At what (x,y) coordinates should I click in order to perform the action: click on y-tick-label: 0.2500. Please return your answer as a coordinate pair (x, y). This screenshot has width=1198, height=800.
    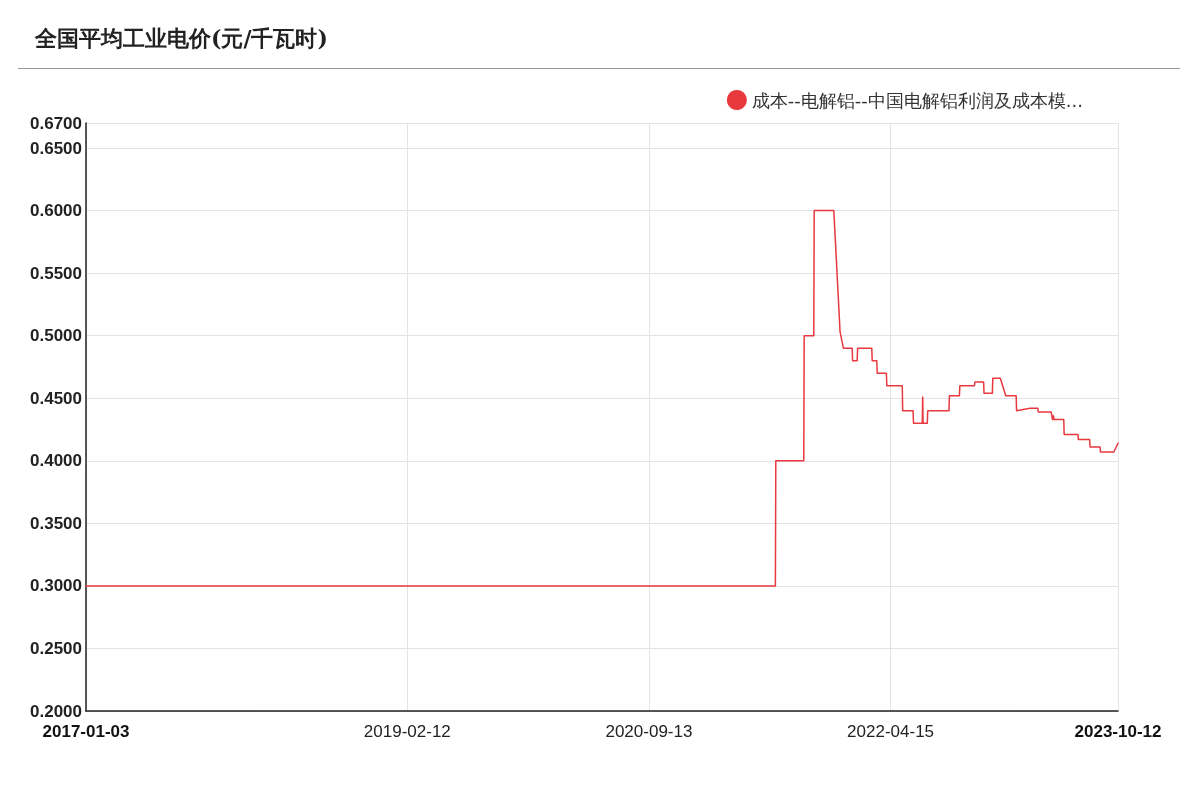
    Looking at the image, I should click on (56, 648).